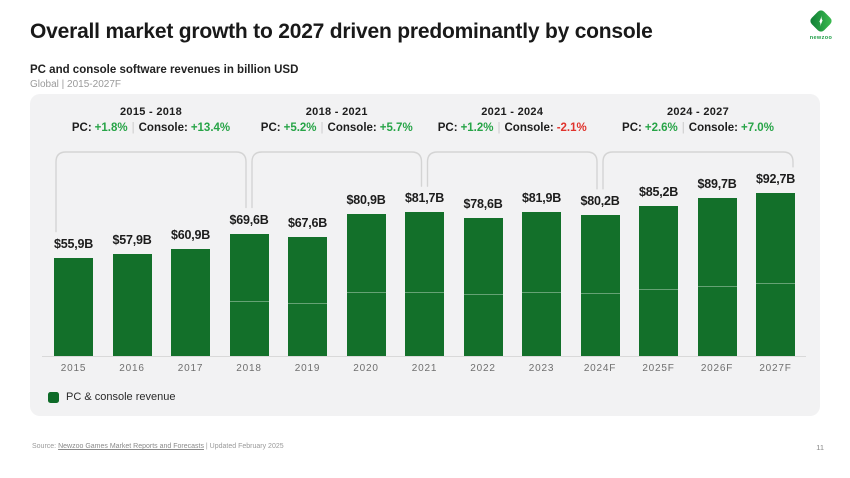 Image resolution: width=850 pixels, height=478 pixels. Describe the element at coordinates (658, 368) in the screenshot. I see `x-axis-tick-label: 2025F` at that location.